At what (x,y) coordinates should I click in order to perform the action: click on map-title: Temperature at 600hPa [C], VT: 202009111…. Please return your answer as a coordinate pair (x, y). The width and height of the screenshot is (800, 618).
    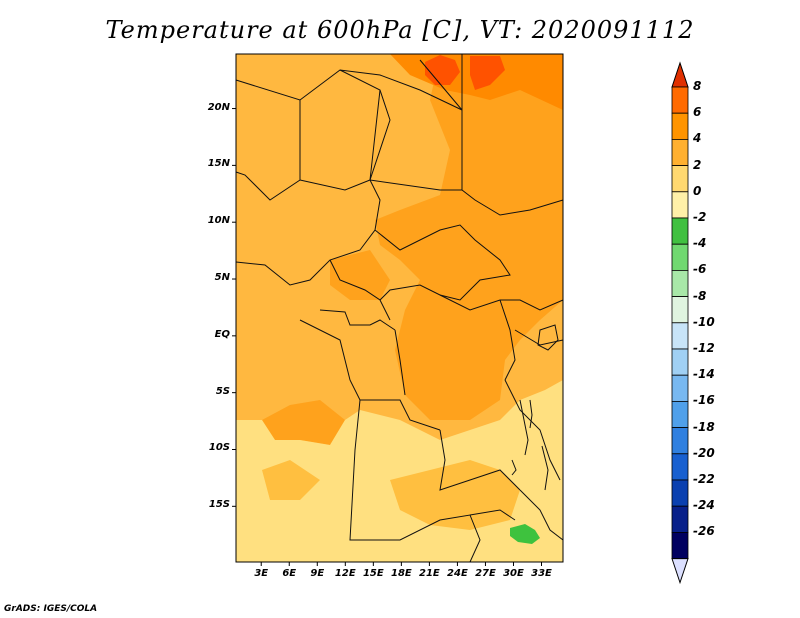
    Looking at the image, I should click on (400, 30).